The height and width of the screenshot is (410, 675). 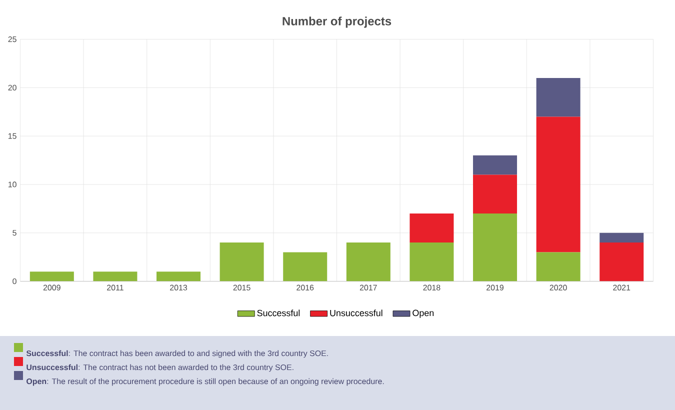 I want to click on legend-label: Unsuccessful, so click(x=356, y=313).